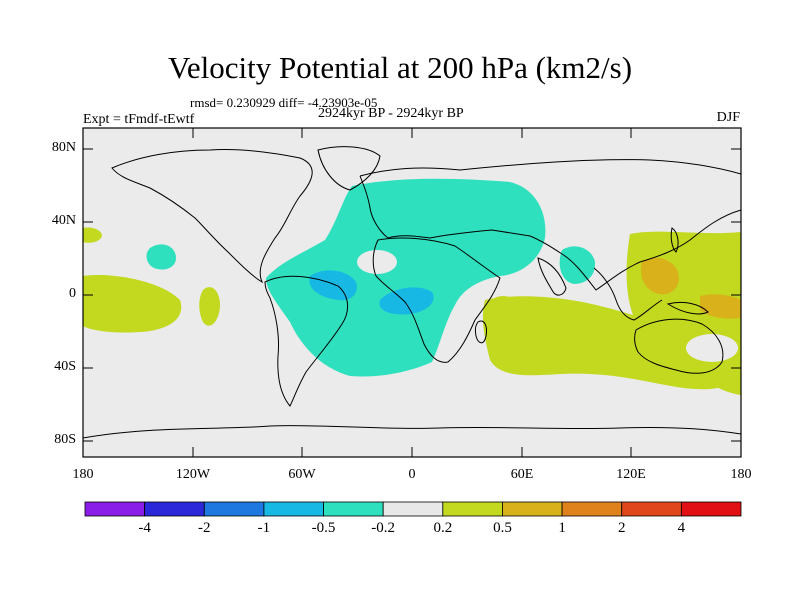  What do you see at coordinates (302, 474) in the screenshot?
I see `lon-tick-60w: 60W` at bounding box center [302, 474].